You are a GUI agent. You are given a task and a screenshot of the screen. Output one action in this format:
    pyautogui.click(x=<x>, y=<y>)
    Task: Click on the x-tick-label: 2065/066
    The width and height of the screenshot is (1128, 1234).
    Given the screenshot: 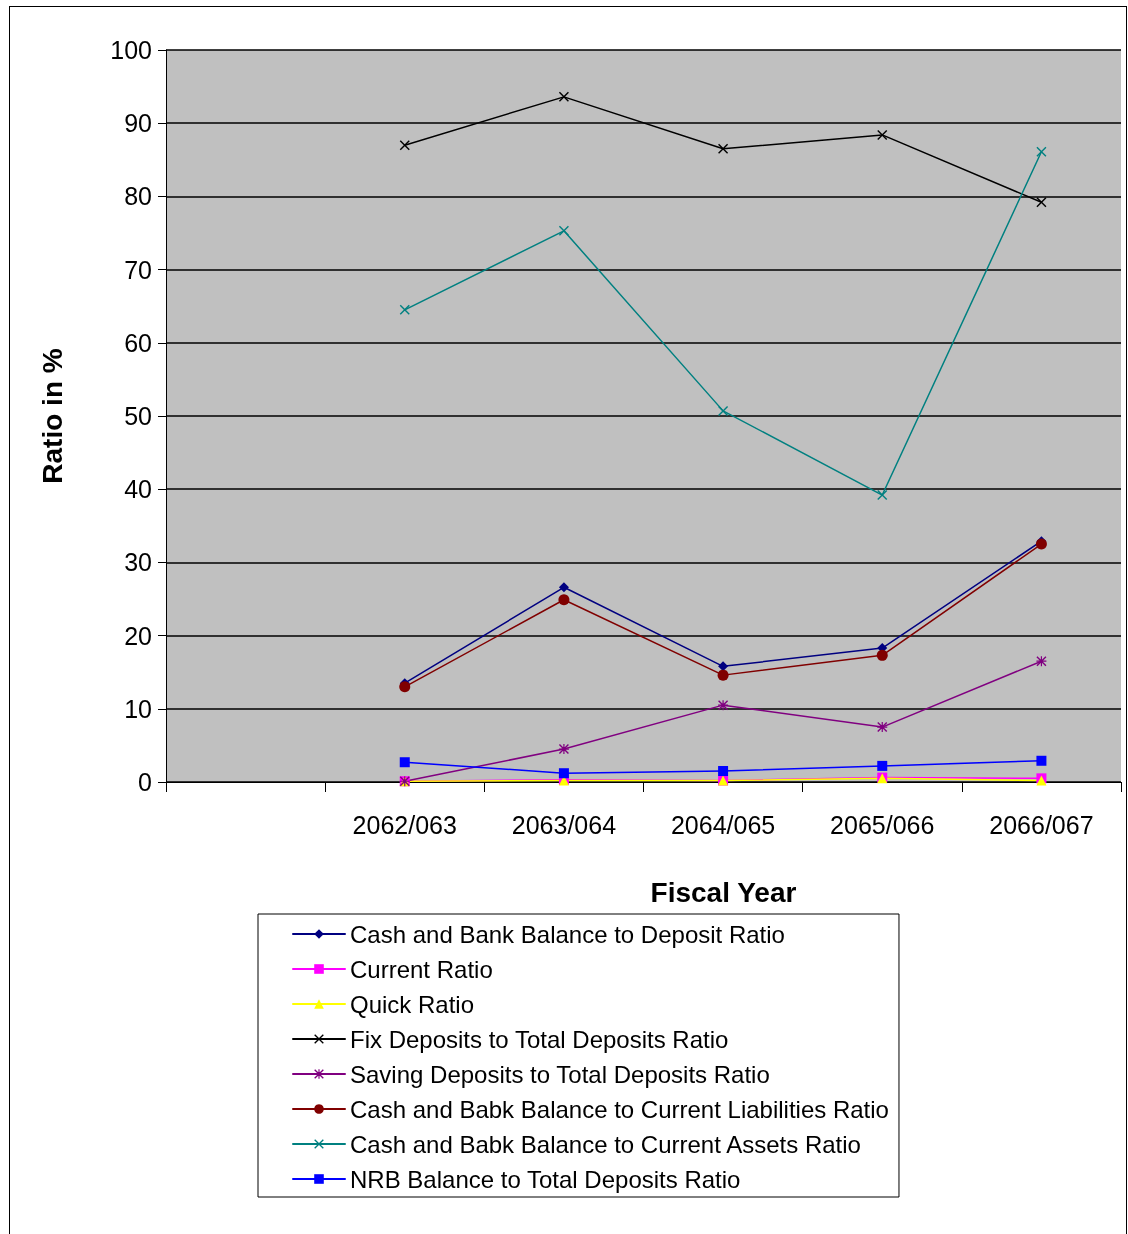 What is the action you would take?
    pyautogui.click(x=882, y=824)
    